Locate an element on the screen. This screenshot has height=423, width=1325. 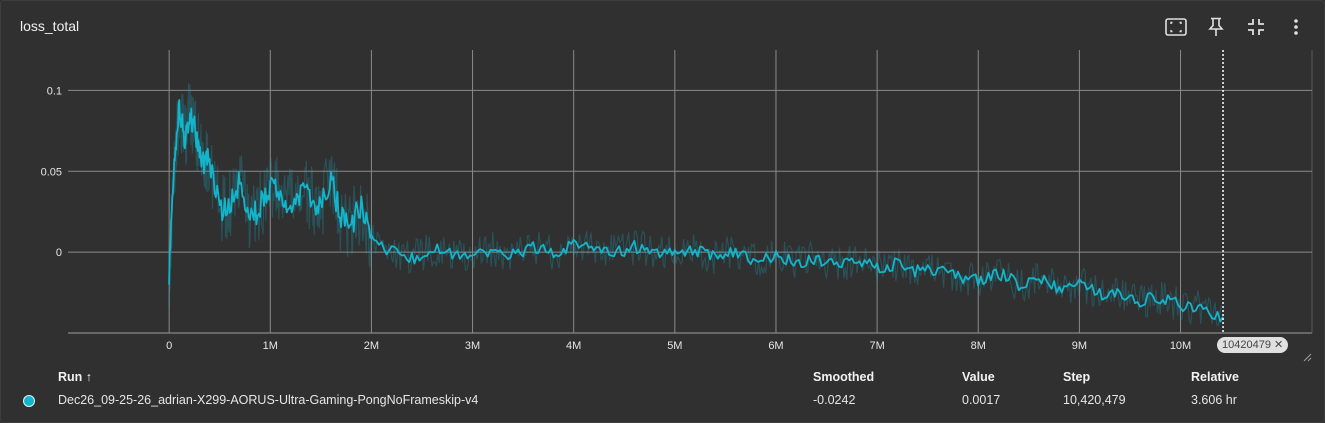
fit-domain-button is located at coordinates (1176, 27).